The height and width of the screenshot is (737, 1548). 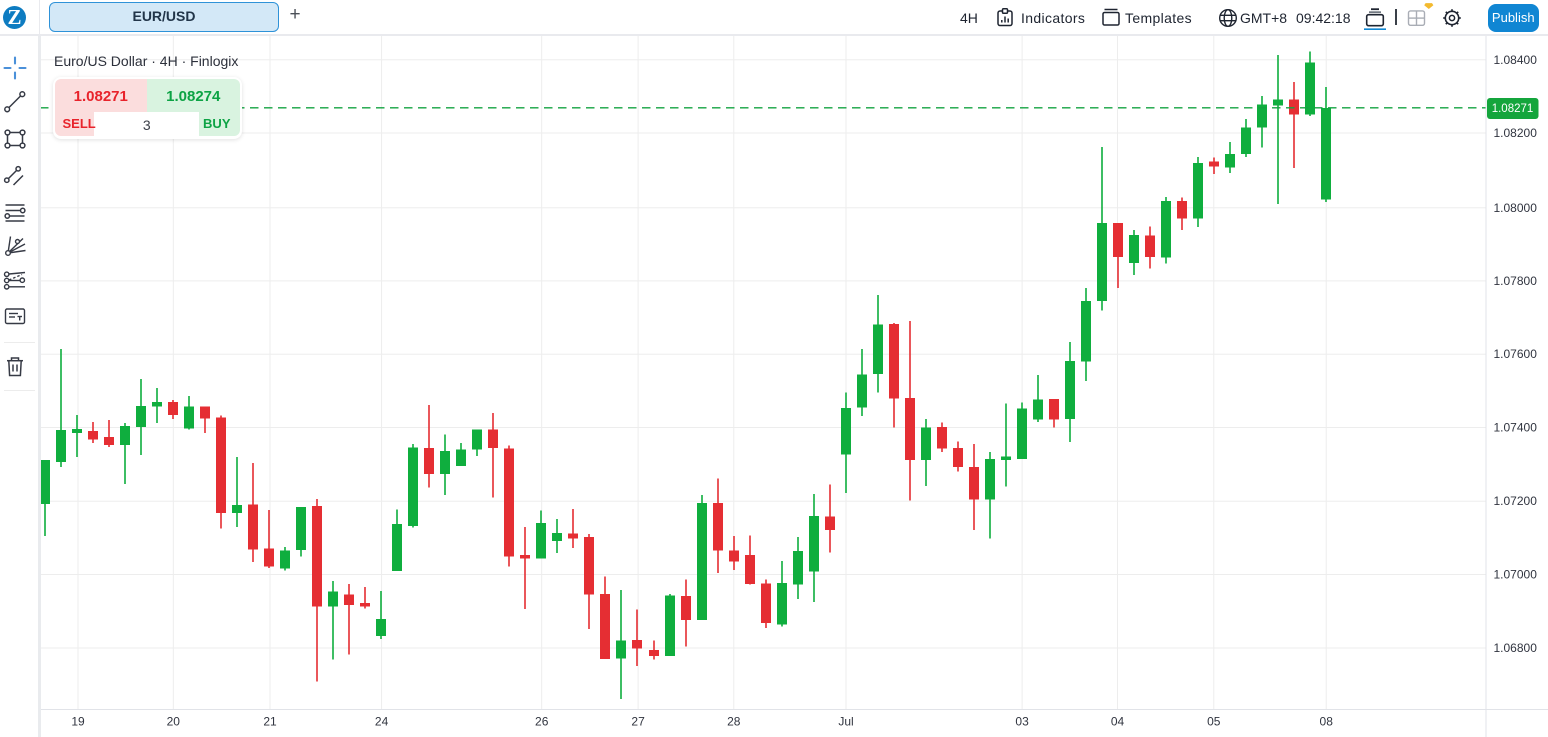 I want to click on svg-text: 21, so click(x=270, y=722).